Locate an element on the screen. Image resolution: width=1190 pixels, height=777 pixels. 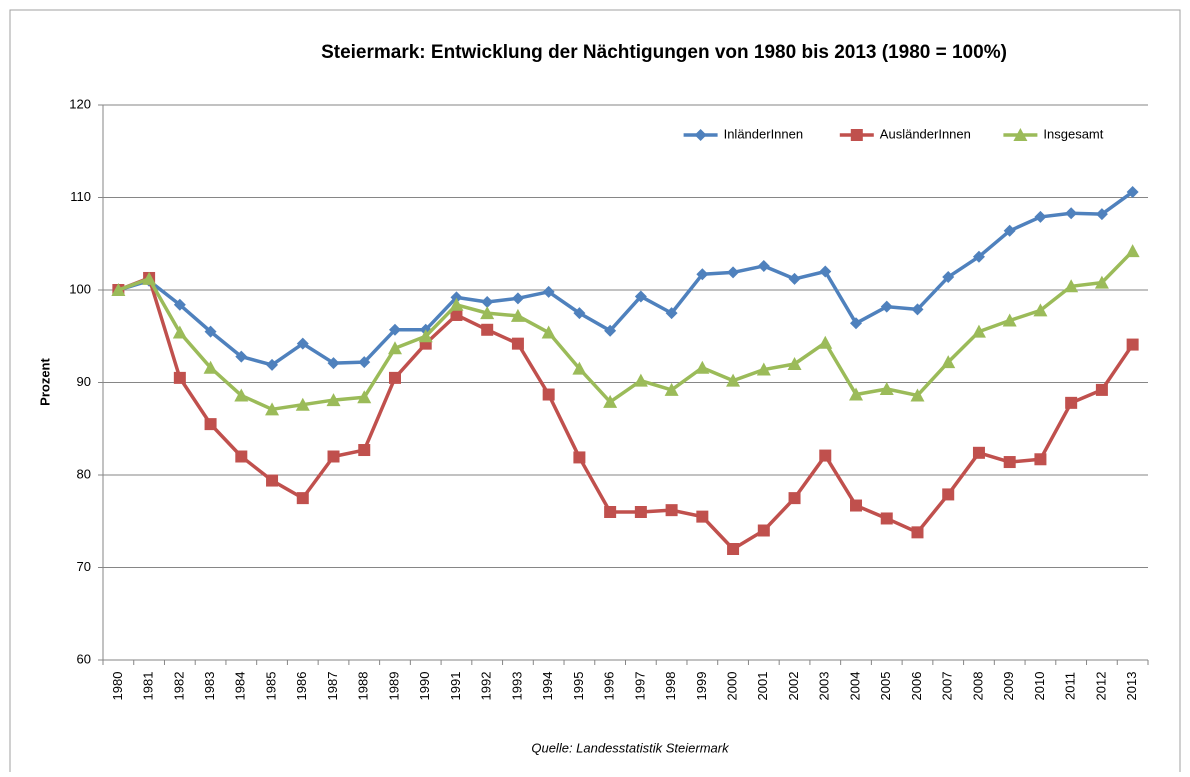
x-tick-label: 2006 is located at coordinates (916, 686).